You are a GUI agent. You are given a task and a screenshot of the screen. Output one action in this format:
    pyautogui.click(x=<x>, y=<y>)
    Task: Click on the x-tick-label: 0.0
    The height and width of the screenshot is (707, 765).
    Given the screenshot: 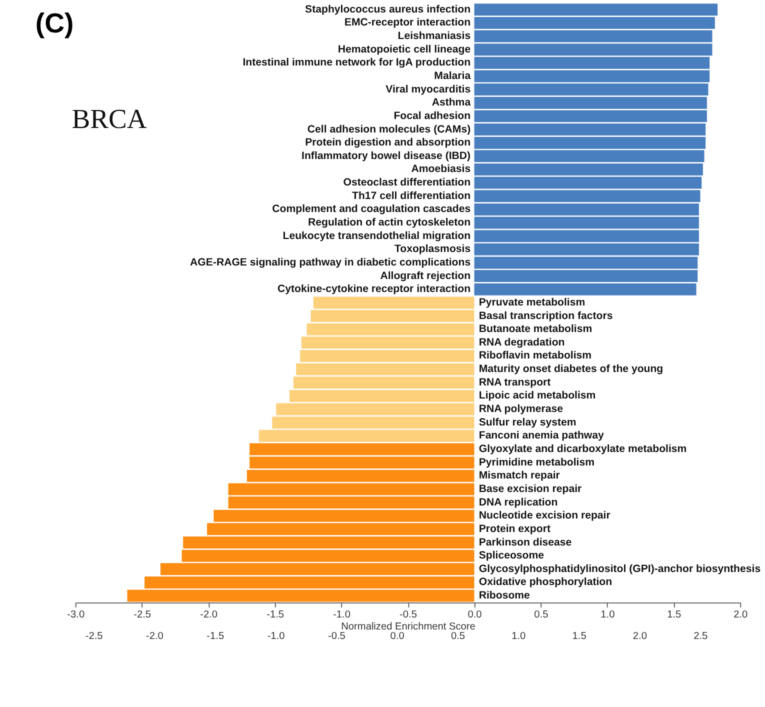 What is the action you would take?
    pyautogui.click(x=475, y=615)
    